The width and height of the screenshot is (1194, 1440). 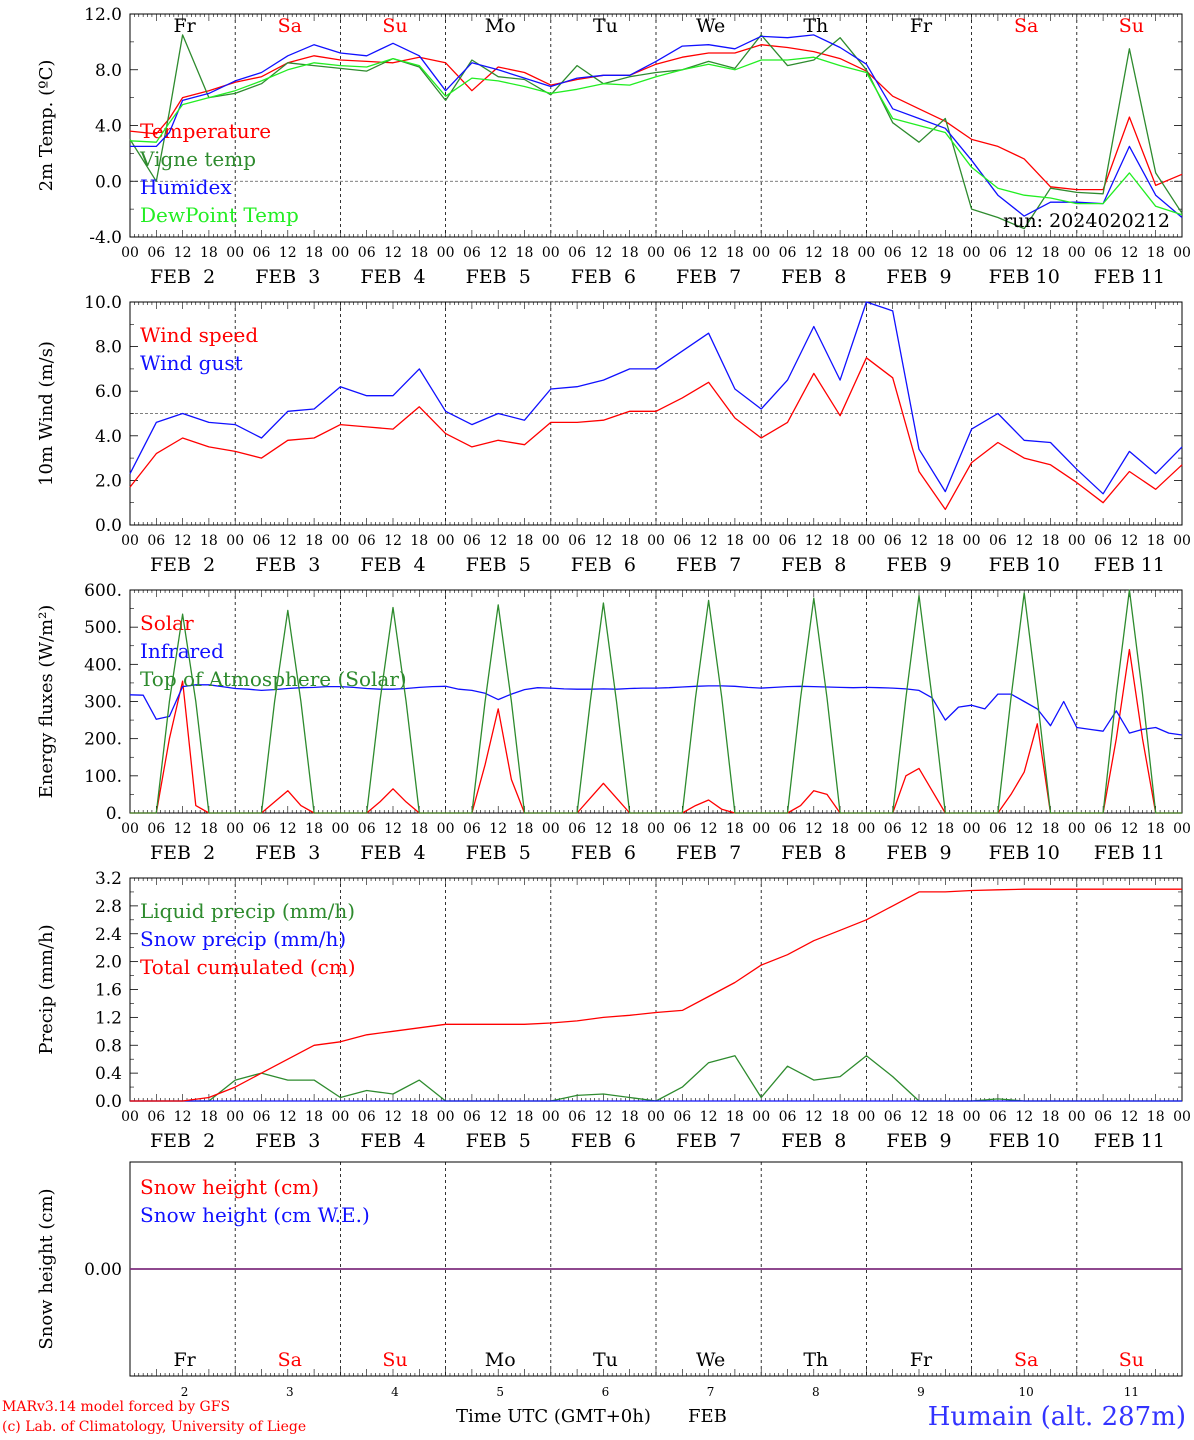 I want to click on legend-entry: Temperature, so click(x=205, y=131).